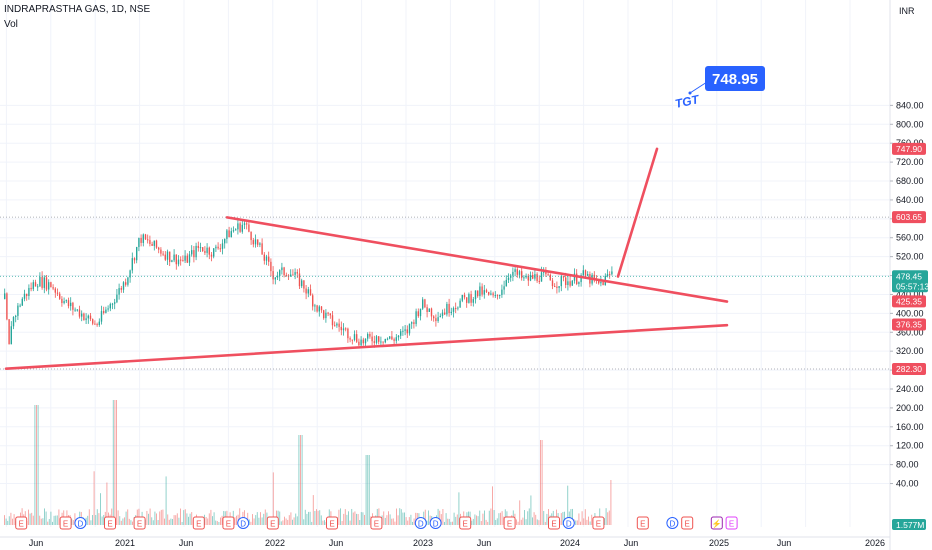  What do you see at coordinates (421, 524) in the screenshot?
I see `event-marker-label: D` at bounding box center [421, 524].